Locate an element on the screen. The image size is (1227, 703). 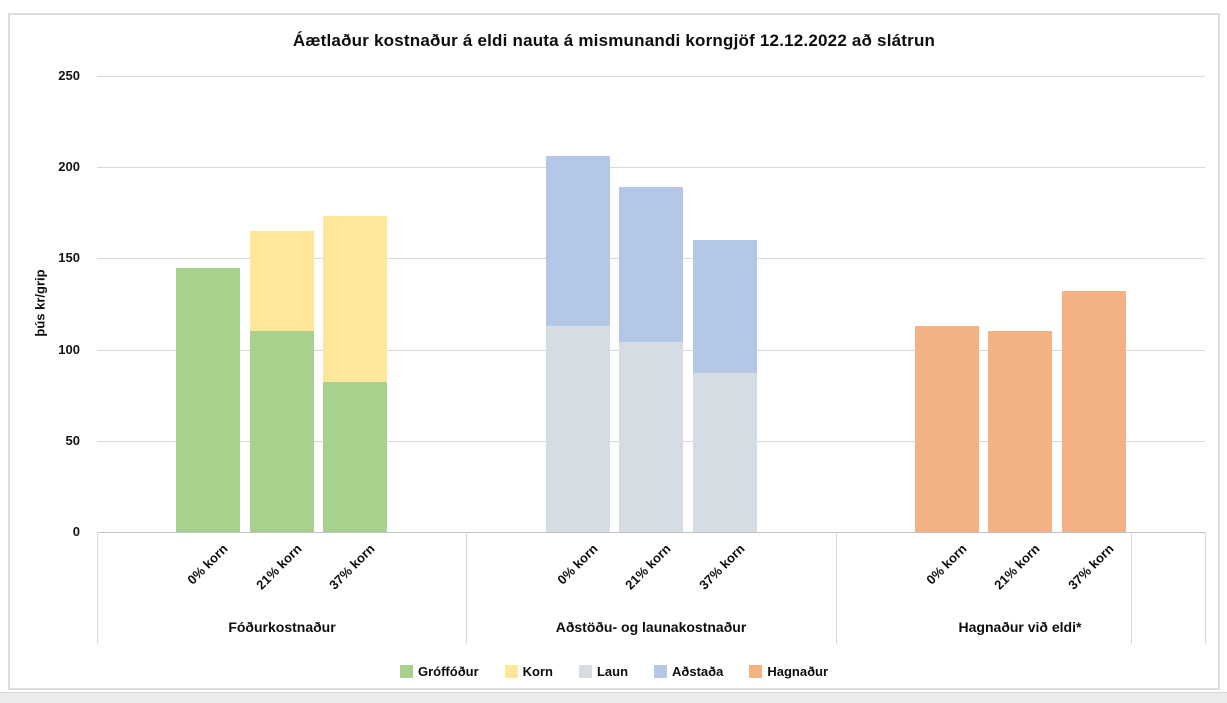
legend-item: Gróffóður is located at coordinates (439, 671).